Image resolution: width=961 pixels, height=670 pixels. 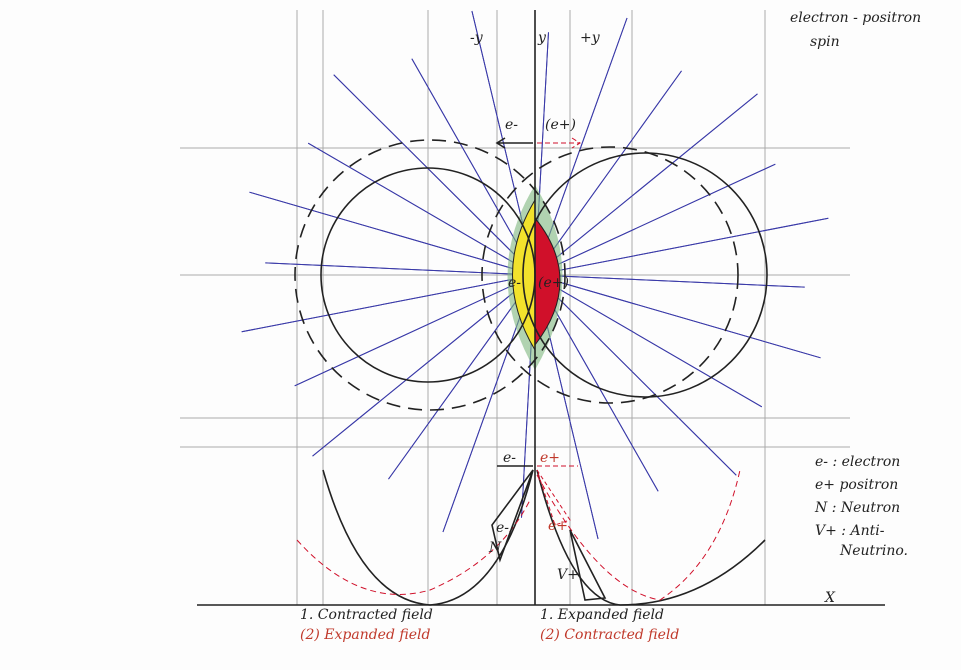 I want to click on expanded-curve, so click(x=651, y=537).